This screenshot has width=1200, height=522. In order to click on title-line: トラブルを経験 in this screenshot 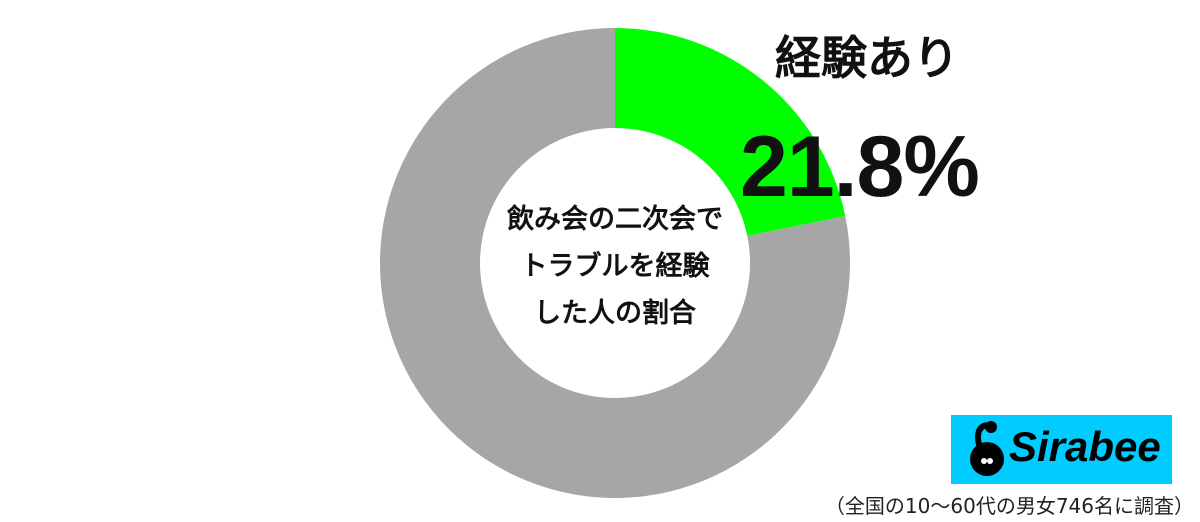, I will do `click(615, 266)`.